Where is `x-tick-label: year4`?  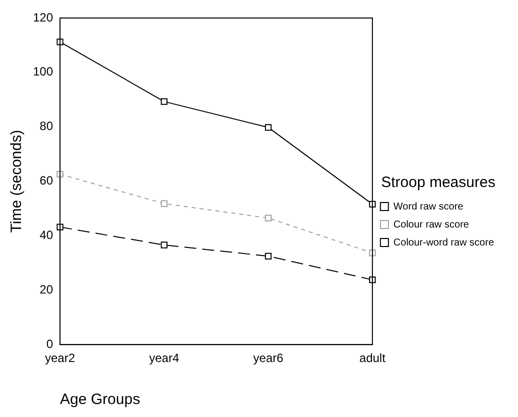 x-tick-label: year4 is located at coordinates (164, 358).